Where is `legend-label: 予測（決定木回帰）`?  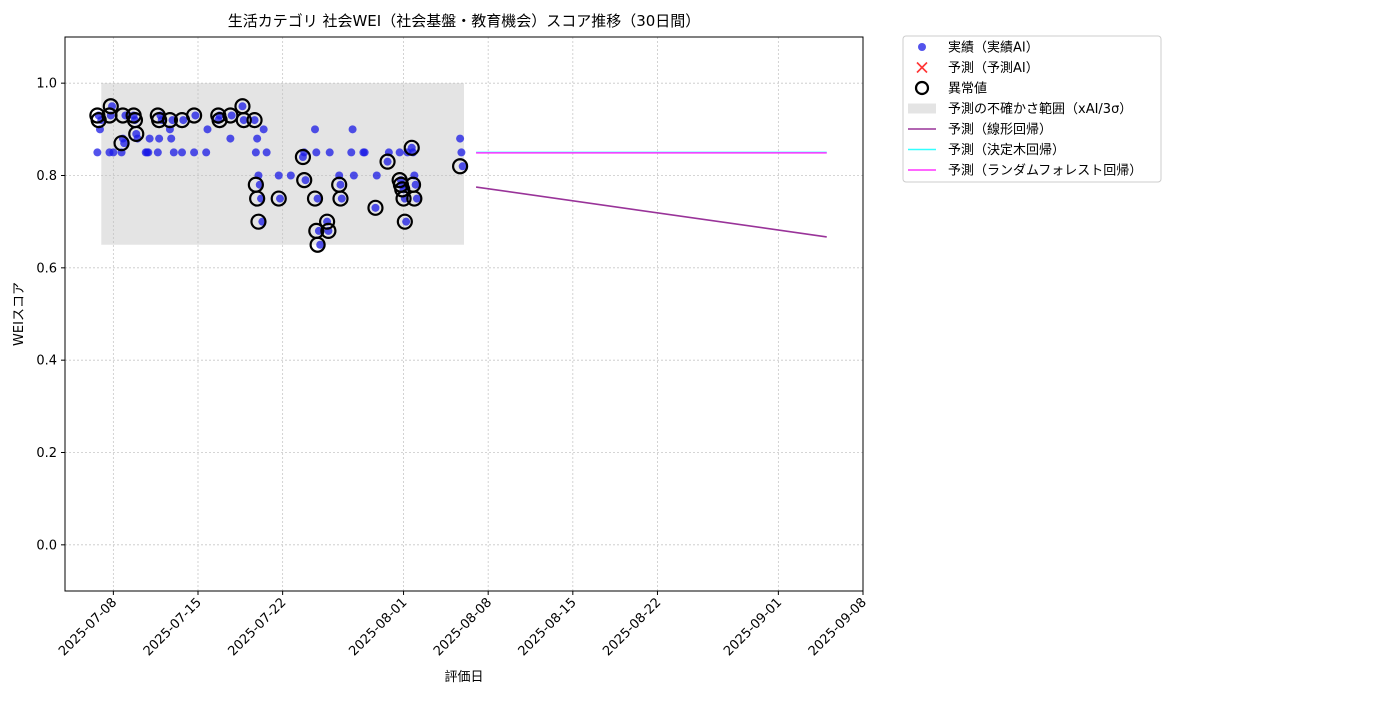
legend-label: 予測（決定木回帰） is located at coordinates (1006, 150).